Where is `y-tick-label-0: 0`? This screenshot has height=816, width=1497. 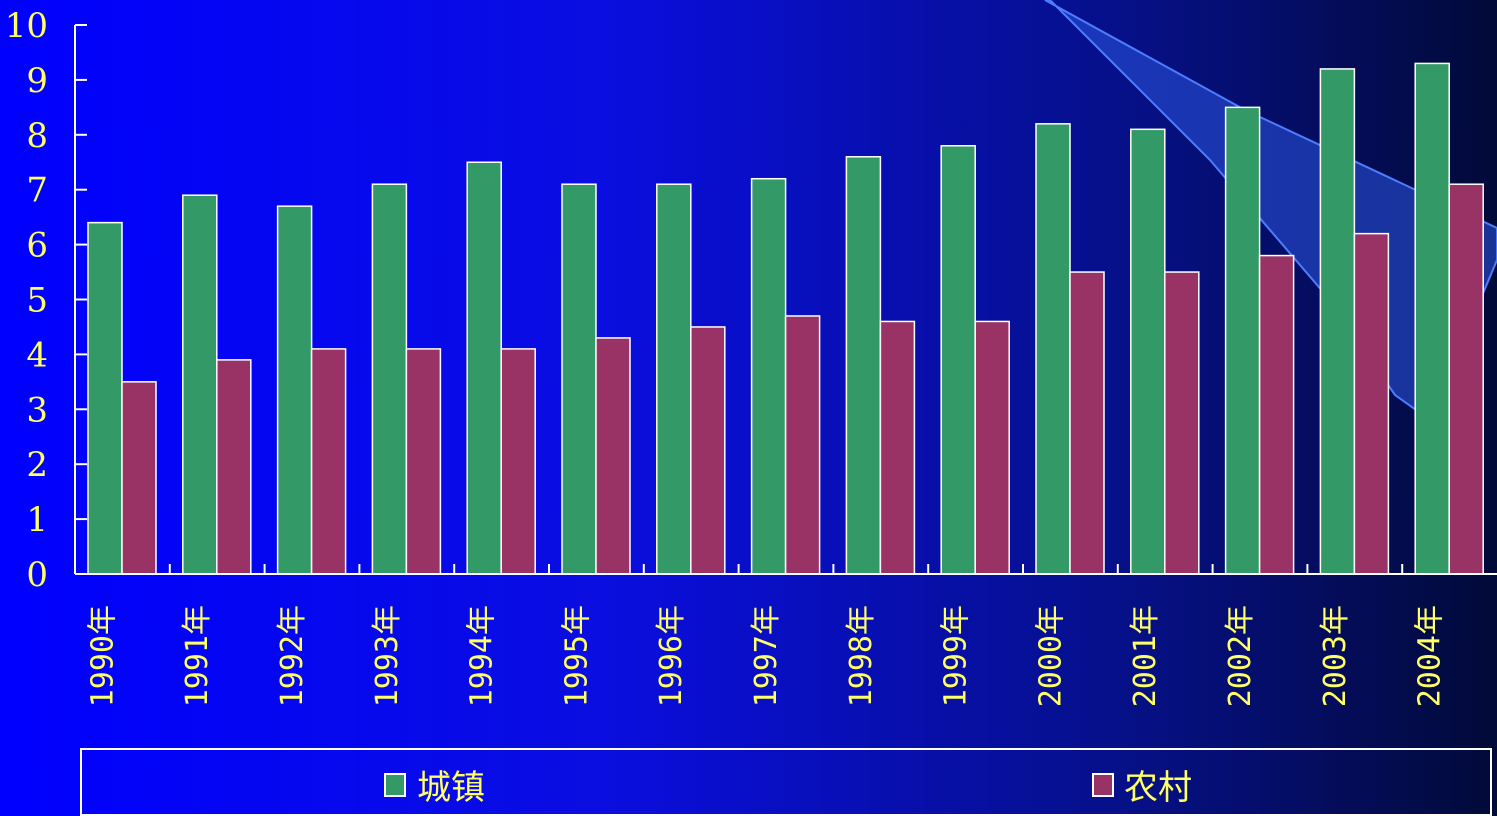
y-tick-label-0: 0 is located at coordinates (37, 575).